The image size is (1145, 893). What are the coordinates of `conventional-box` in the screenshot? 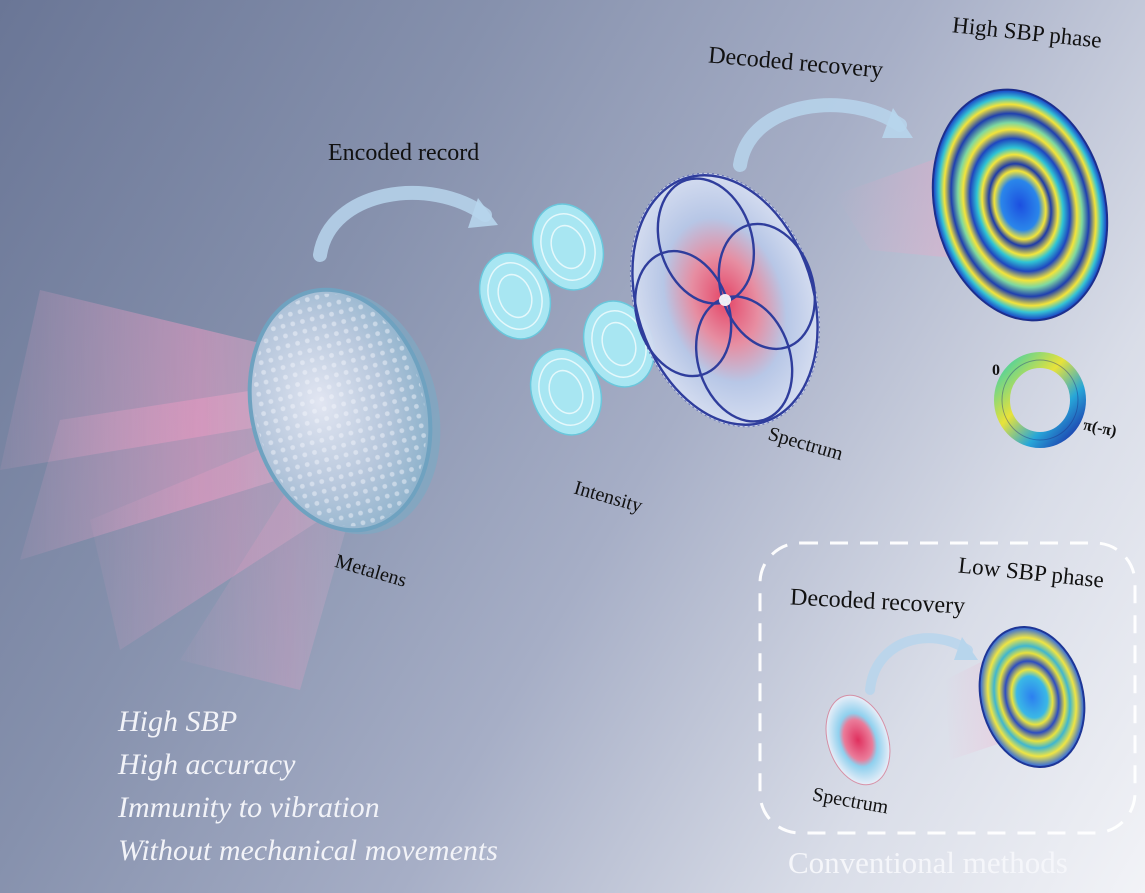 It's located at (947, 688).